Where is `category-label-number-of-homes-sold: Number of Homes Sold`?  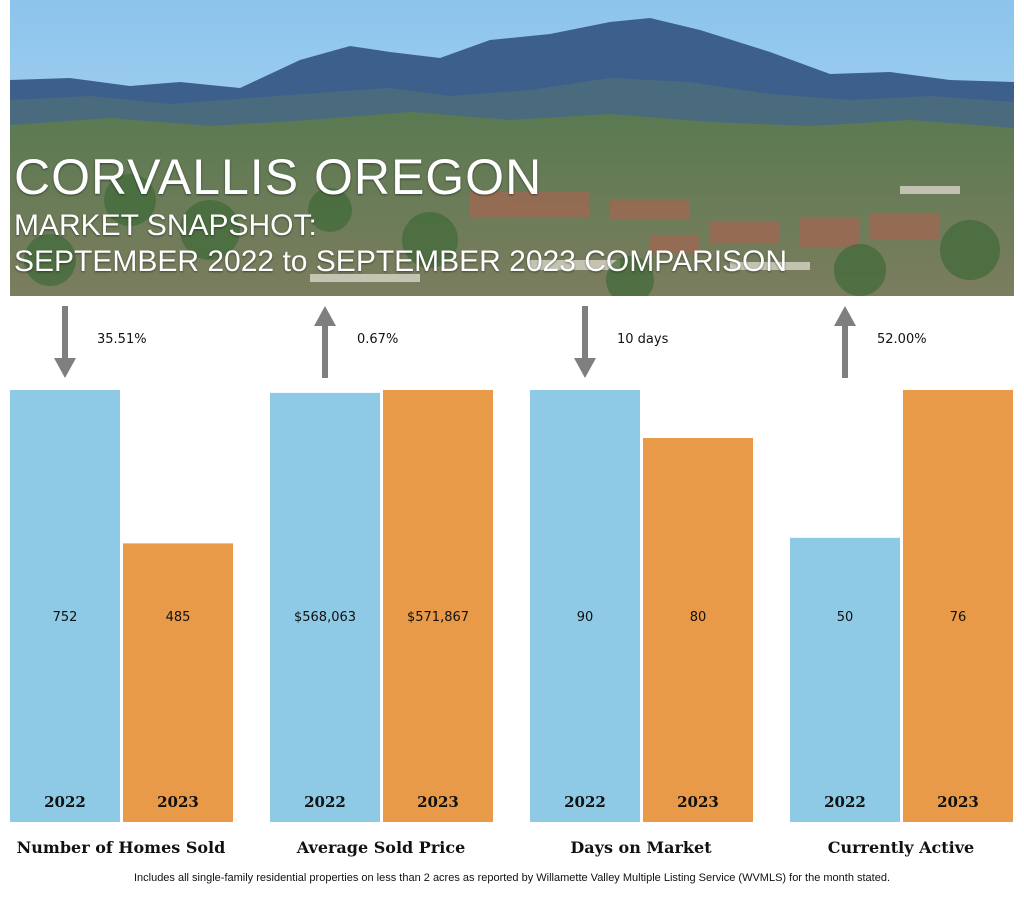
category-label-number-of-homes-sold: Number of Homes Sold is located at coordinates (121, 847).